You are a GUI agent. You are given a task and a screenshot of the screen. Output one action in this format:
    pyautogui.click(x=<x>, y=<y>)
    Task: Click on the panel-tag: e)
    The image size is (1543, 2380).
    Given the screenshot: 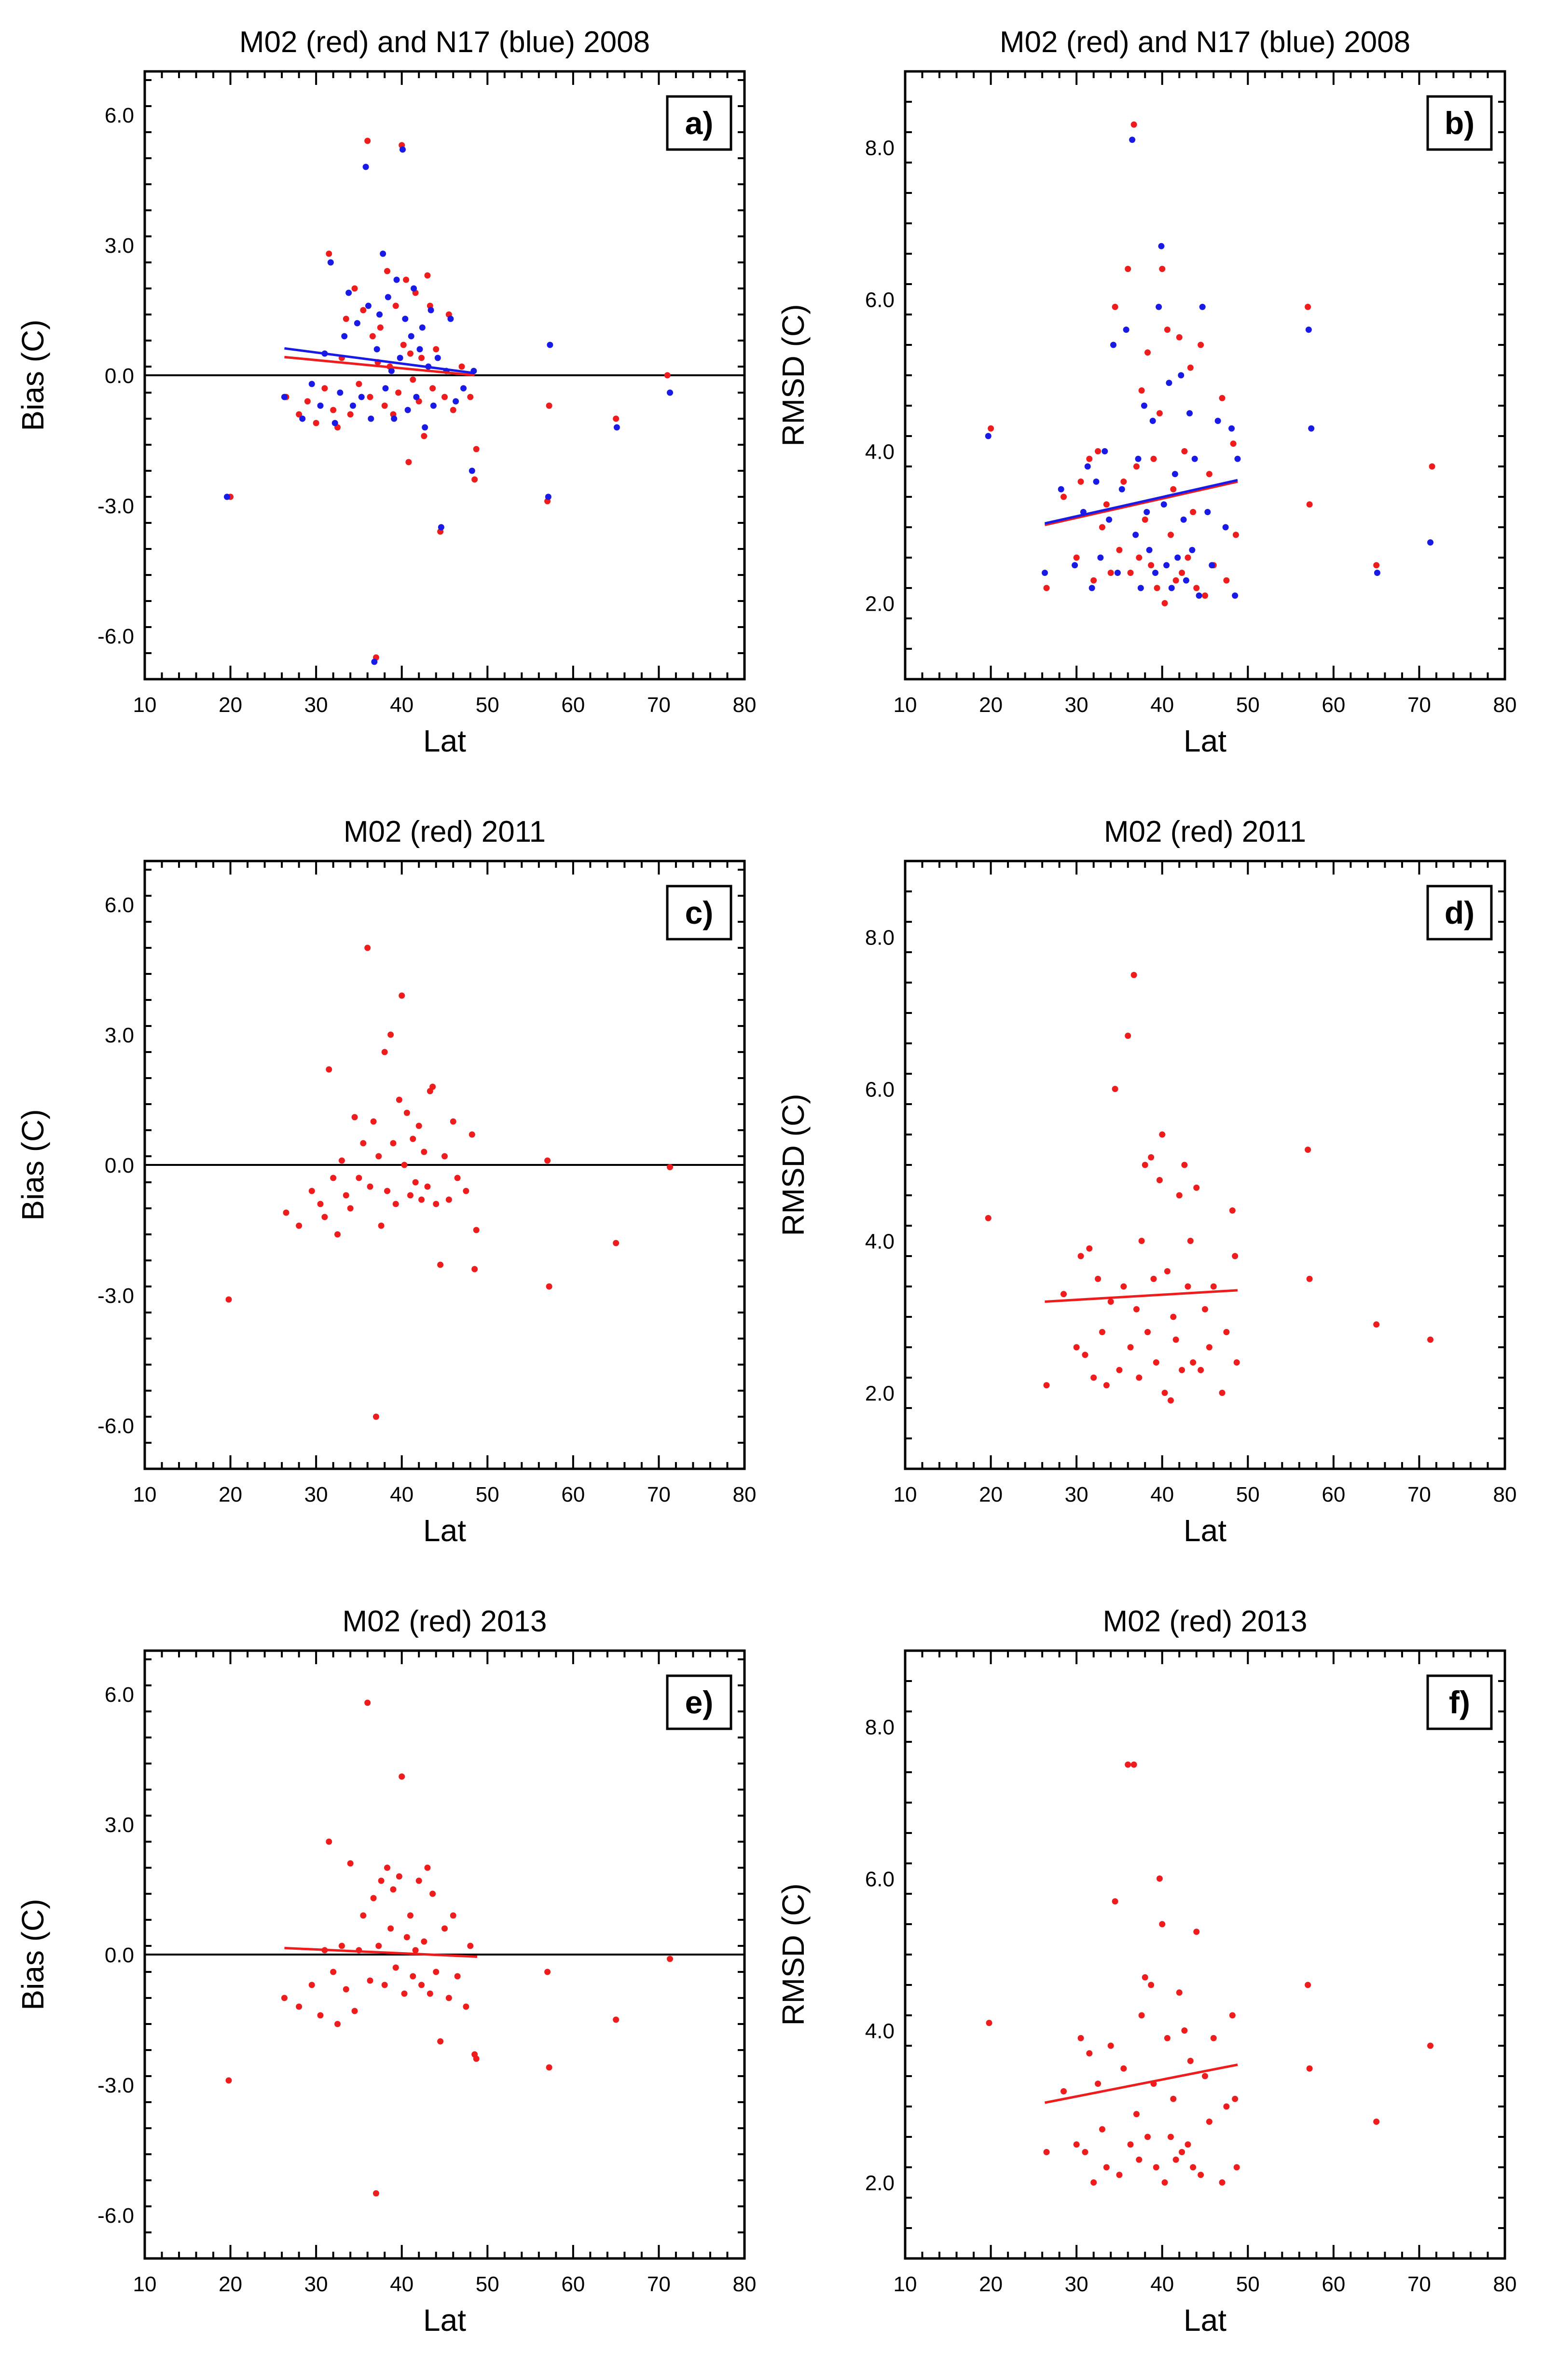 What is the action you would take?
    pyautogui.click(x=699, y=1702)
    